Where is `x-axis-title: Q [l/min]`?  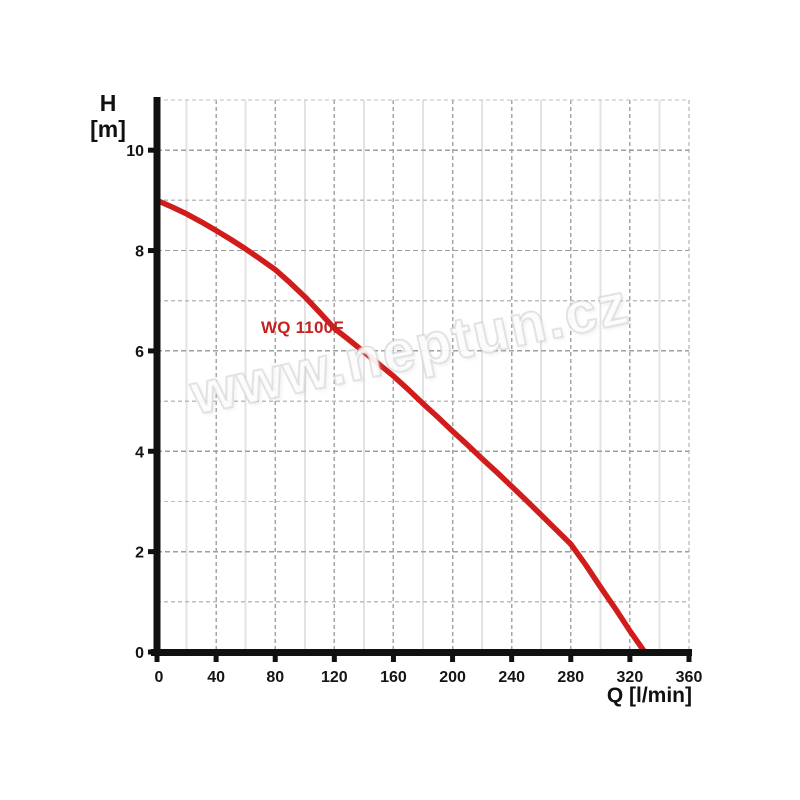
x-axis-title: Q [l/min] is located at coordinates (649, 695).